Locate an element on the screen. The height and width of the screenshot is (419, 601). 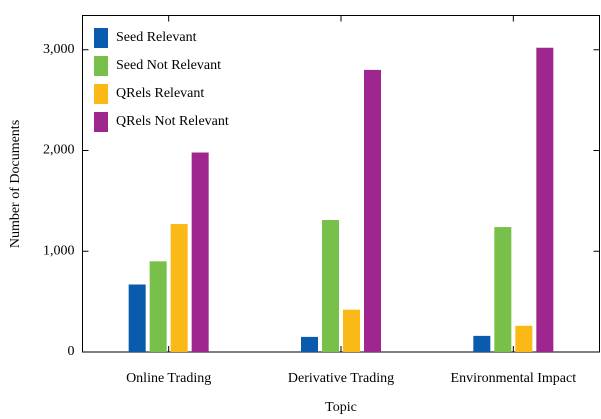
legend-label: QRels Relevant is located at coordinates (160, 93).